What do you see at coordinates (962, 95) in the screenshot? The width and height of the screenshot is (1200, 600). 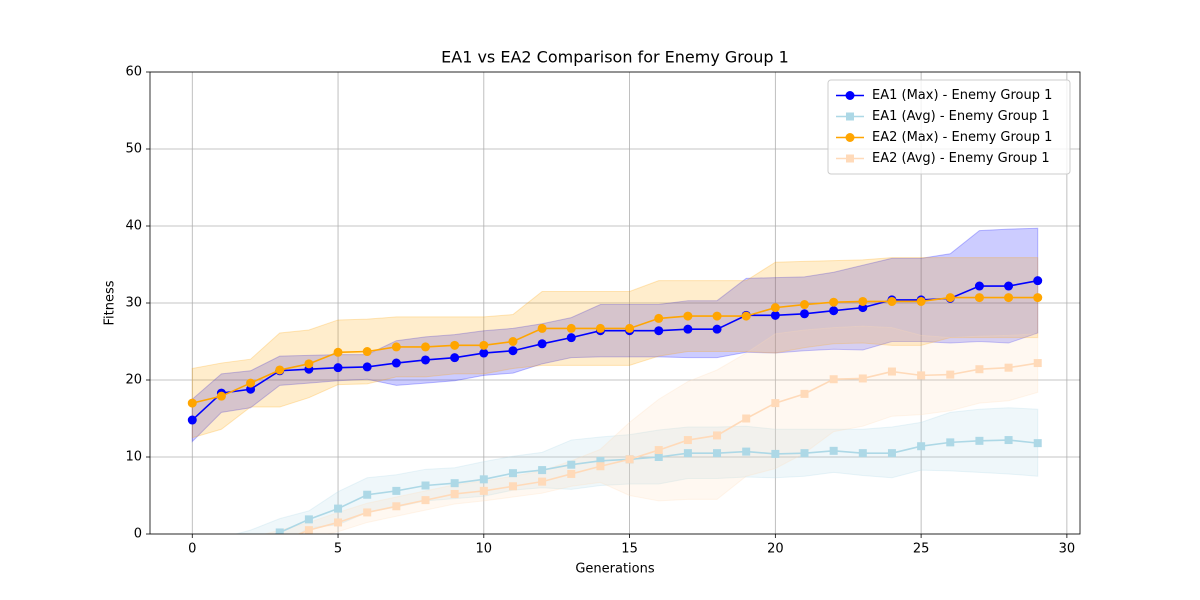 I see `legend-label: EA1 (Max) - Enemy Group 1` at bounding box center [962, 95].